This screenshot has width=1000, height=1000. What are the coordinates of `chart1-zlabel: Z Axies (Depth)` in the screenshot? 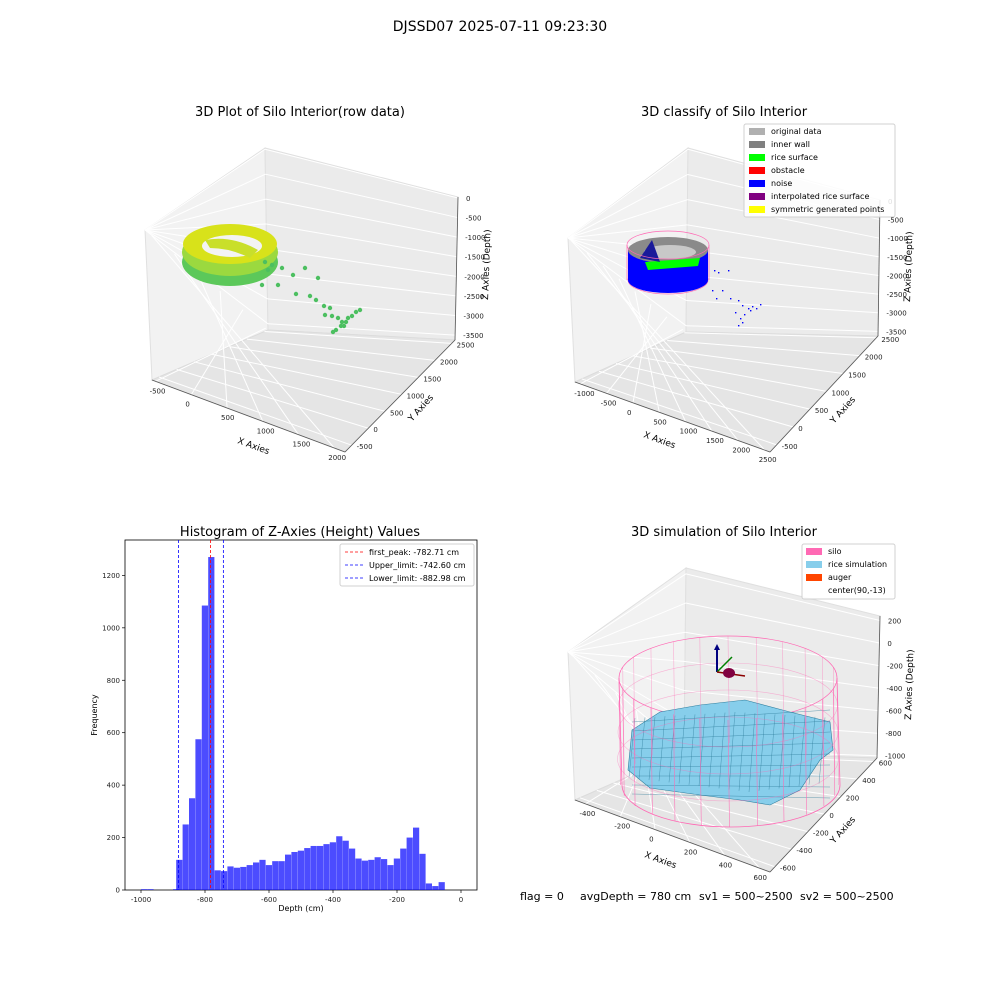 It's located at (487, 264).